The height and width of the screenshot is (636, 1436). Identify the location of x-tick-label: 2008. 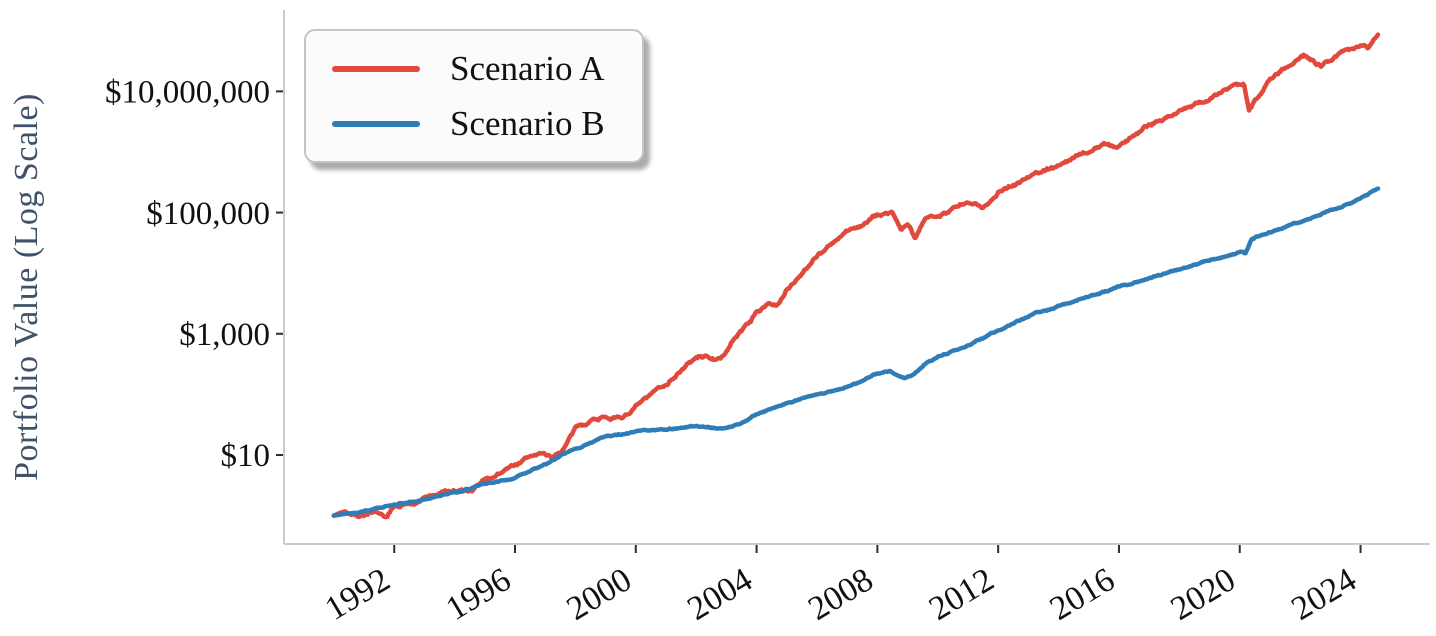
(840, 594).